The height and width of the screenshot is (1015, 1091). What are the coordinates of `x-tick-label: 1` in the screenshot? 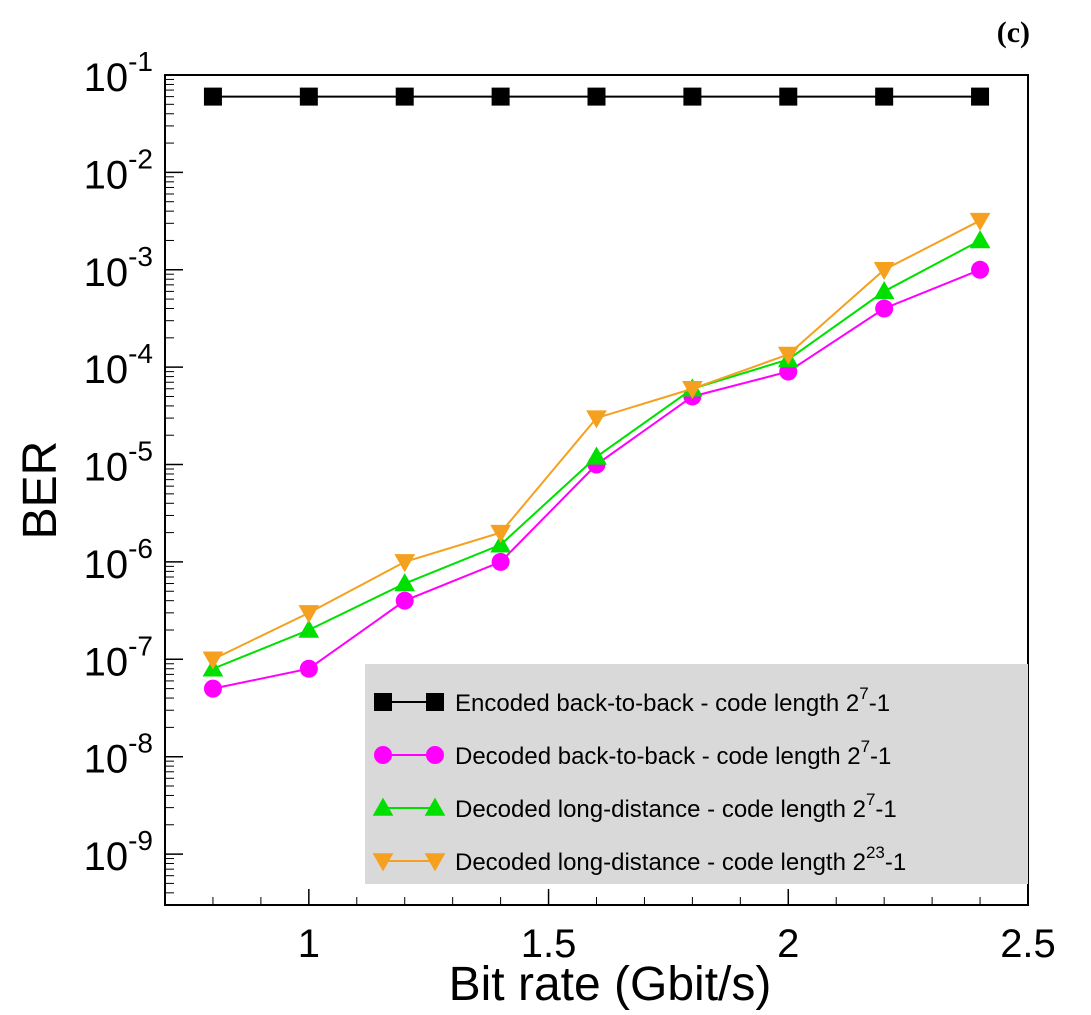 It's located at (309, 944).